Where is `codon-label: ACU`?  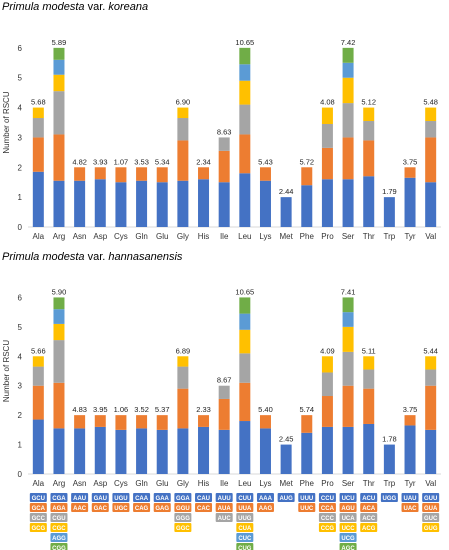 codon-label: ACU is located at coordinates (368, 499).